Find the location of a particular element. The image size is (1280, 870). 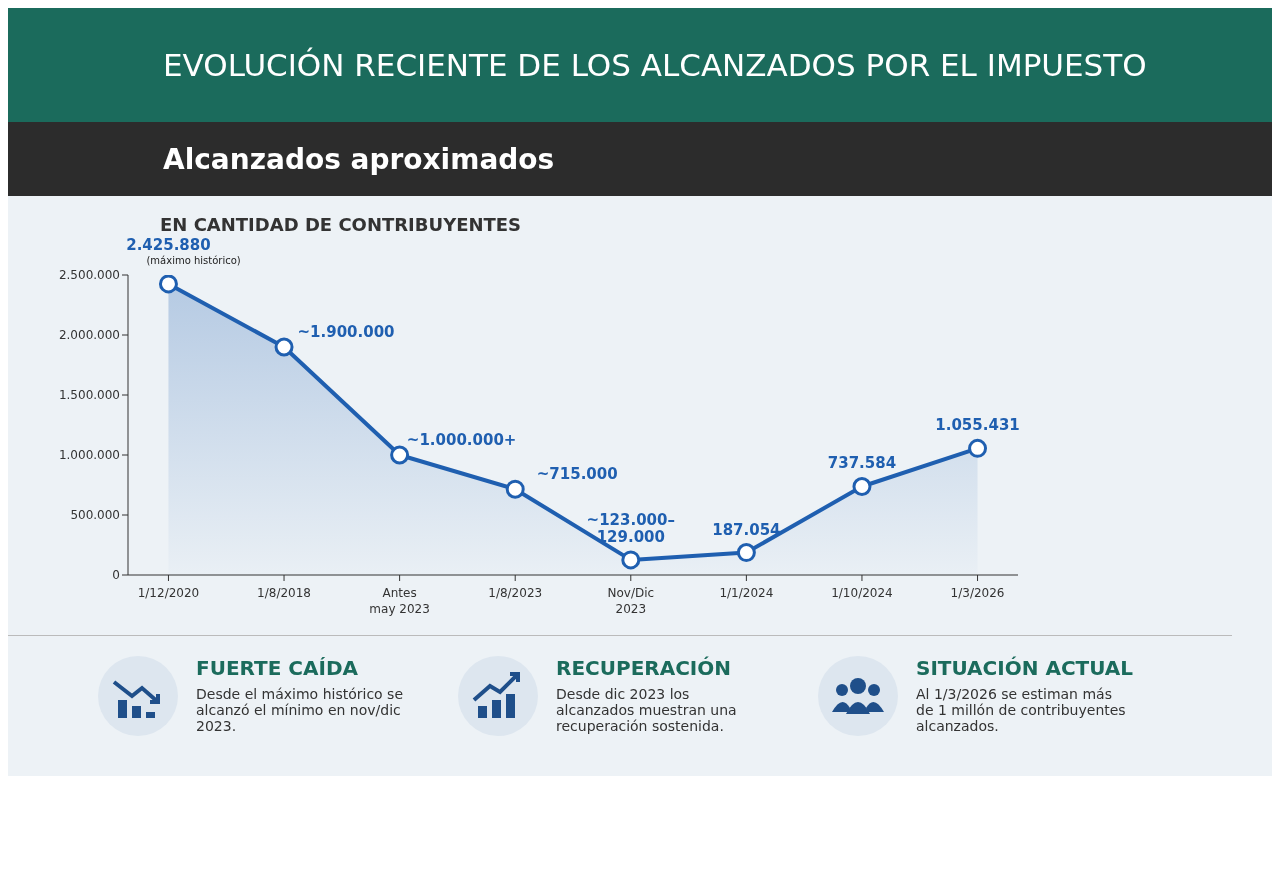

text: Desde el máximo histórico se alcanzó el mínimo en nov/dic 2023. is located at coordinates (300, 710).